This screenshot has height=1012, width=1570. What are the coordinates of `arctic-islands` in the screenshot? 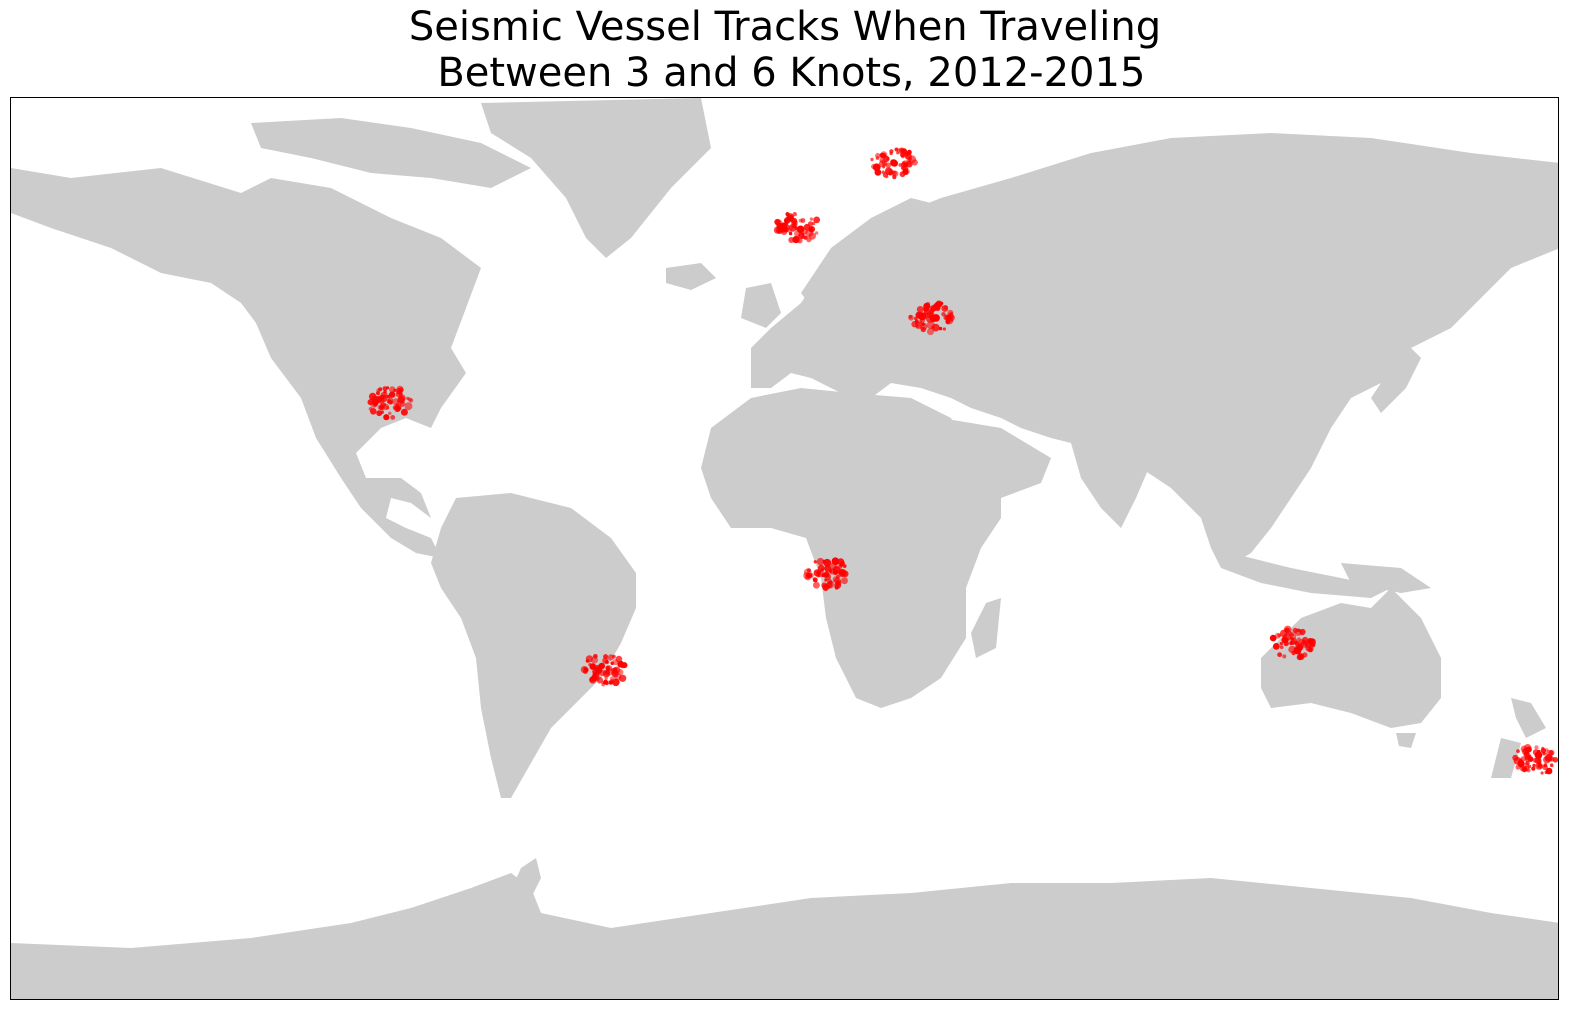 It's located at (391, 153).